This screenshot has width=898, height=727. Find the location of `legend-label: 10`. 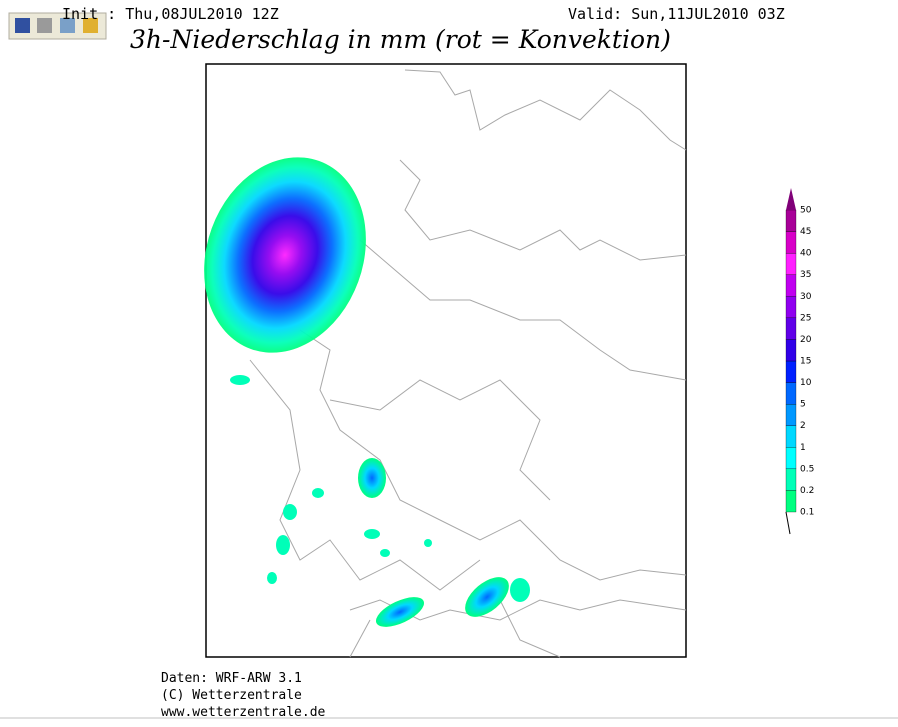

legend-label: 10 is located at coordinates (806, 383).